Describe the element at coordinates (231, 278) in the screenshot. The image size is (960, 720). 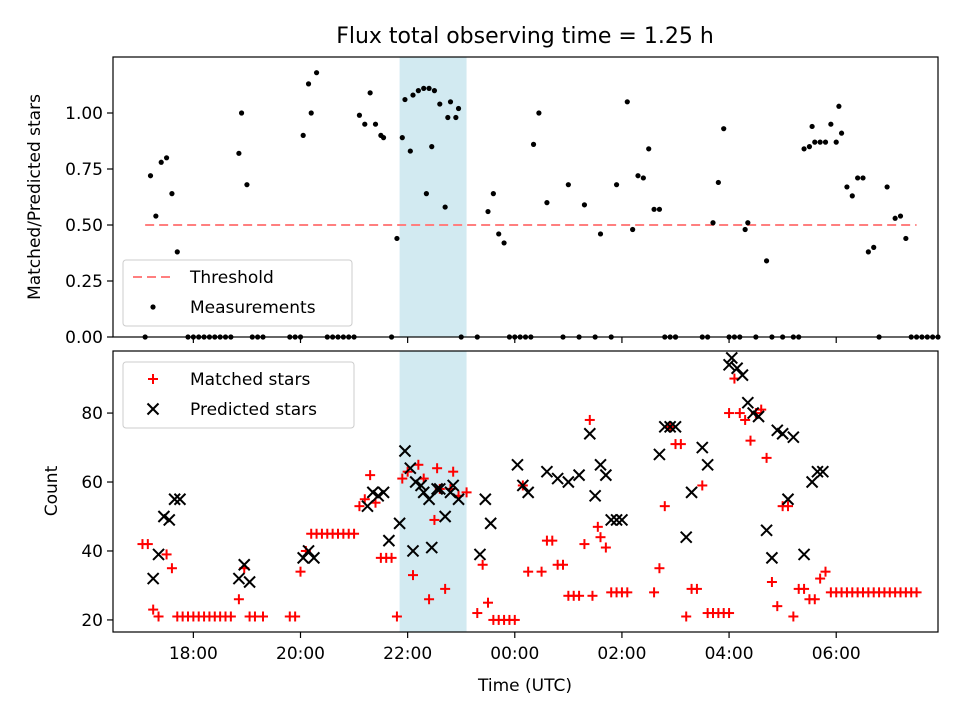
I see `legend-threshold-label: Threshold` at that location.